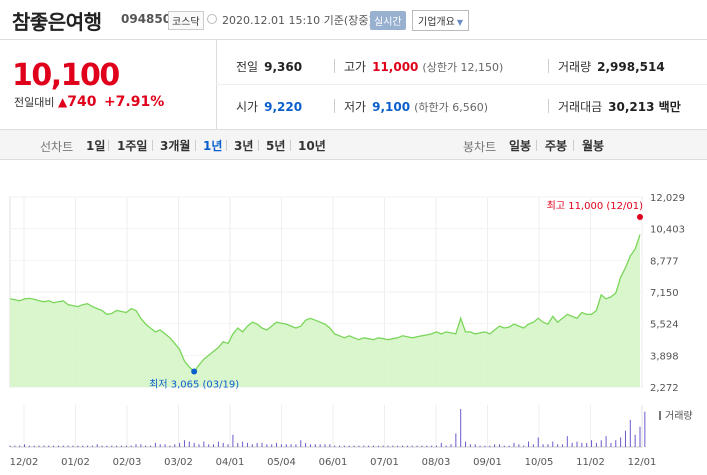 Image resolution: width=707 pixels, height=475 pixels. I want to click on tab-10y: 10년, so click(312, 146).